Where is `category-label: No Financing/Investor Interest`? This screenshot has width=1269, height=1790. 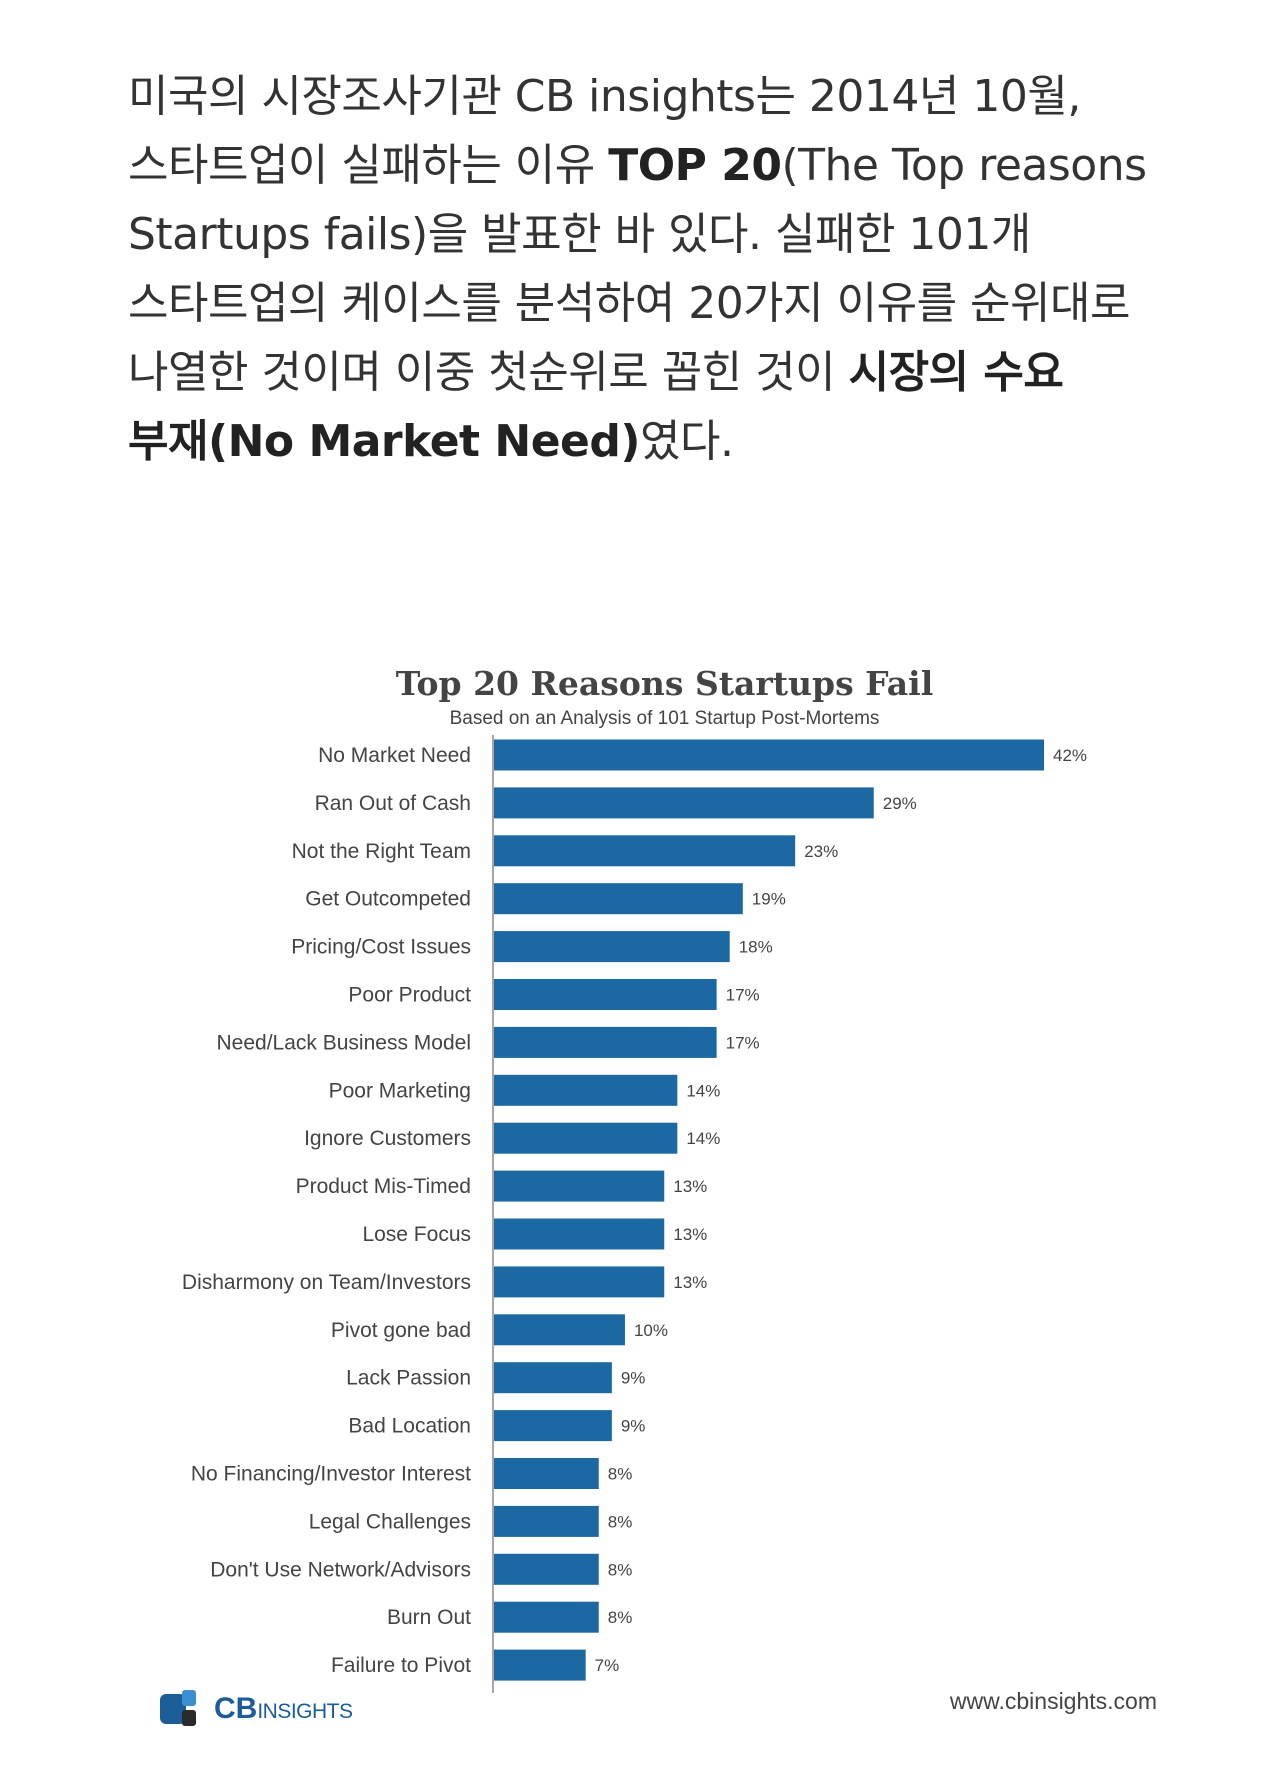
category-label: No Financing/Investor Interest is located at coordinates (331, 1474).